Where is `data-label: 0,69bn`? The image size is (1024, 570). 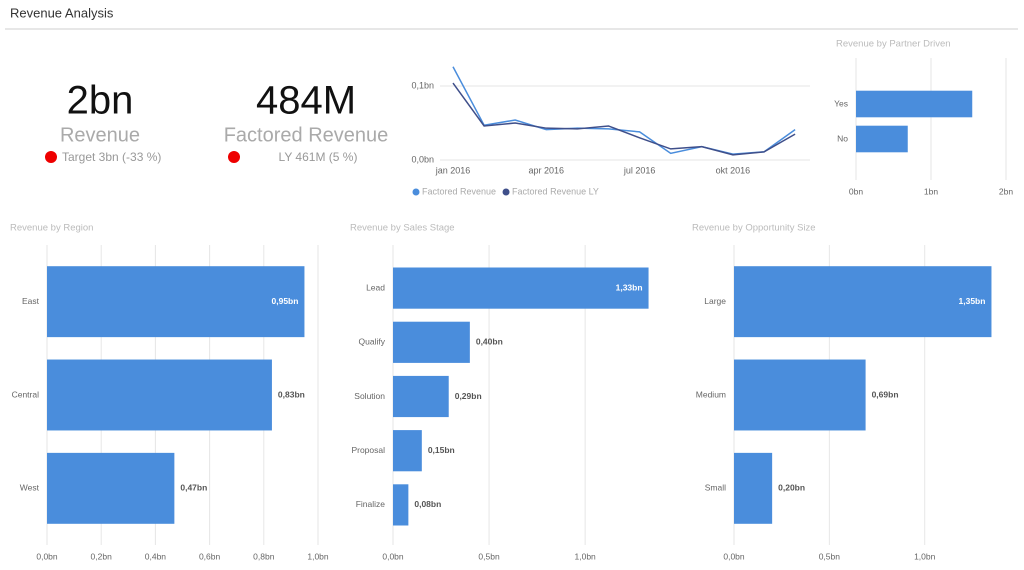 data-label: 0,69bn is located at coordinates (885, 394).